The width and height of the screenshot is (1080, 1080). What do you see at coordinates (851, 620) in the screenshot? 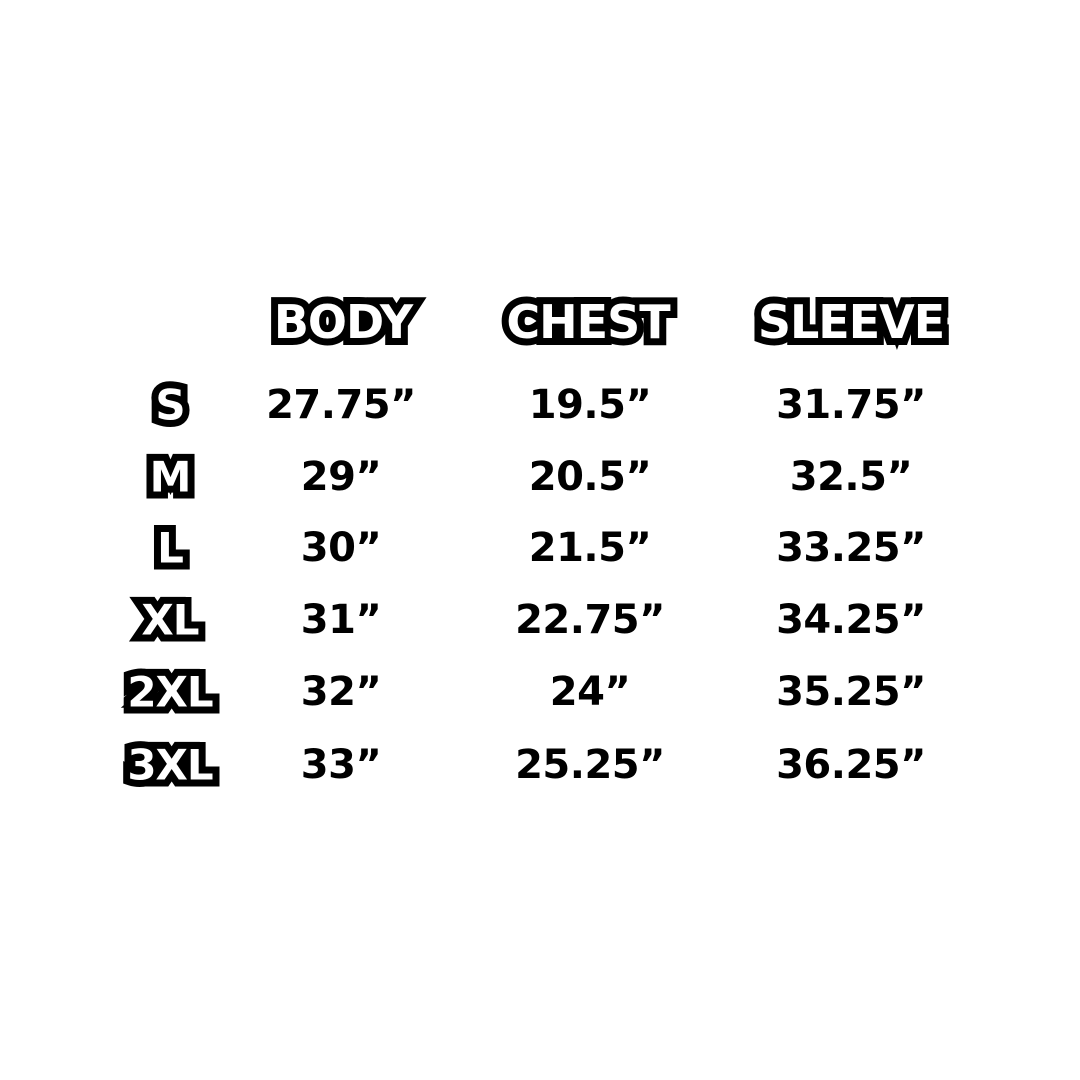
I see `sleeve-value: 34.25”` at bounding box center [851, 620].